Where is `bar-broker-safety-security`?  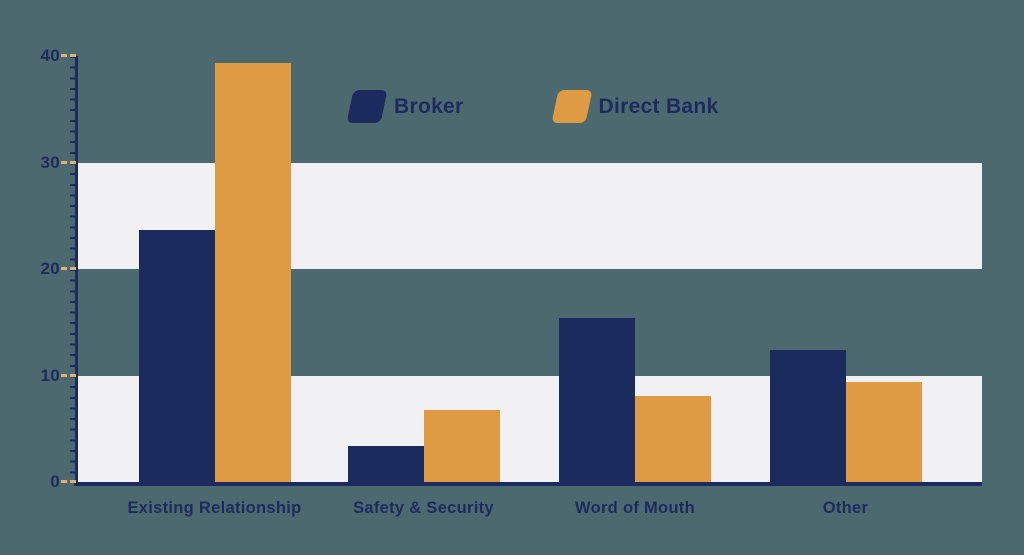 bar-broker-safety-security is located at coordinates (385, 463).